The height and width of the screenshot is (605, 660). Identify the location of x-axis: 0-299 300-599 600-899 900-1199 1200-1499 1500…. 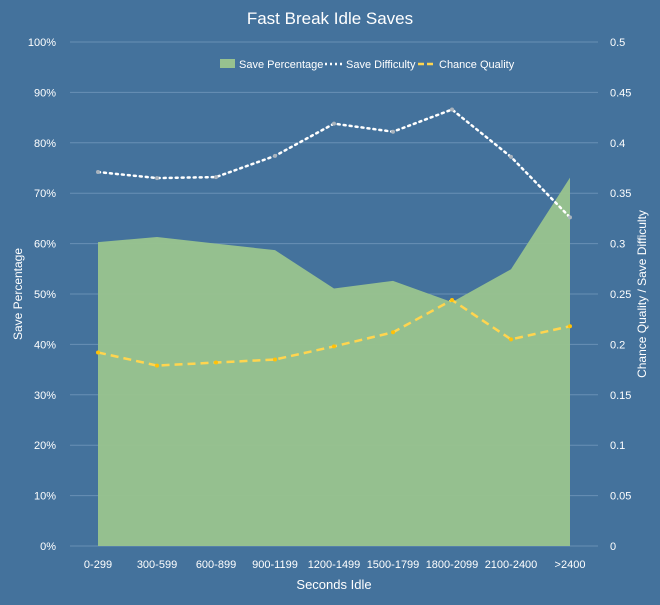
(335, 565).